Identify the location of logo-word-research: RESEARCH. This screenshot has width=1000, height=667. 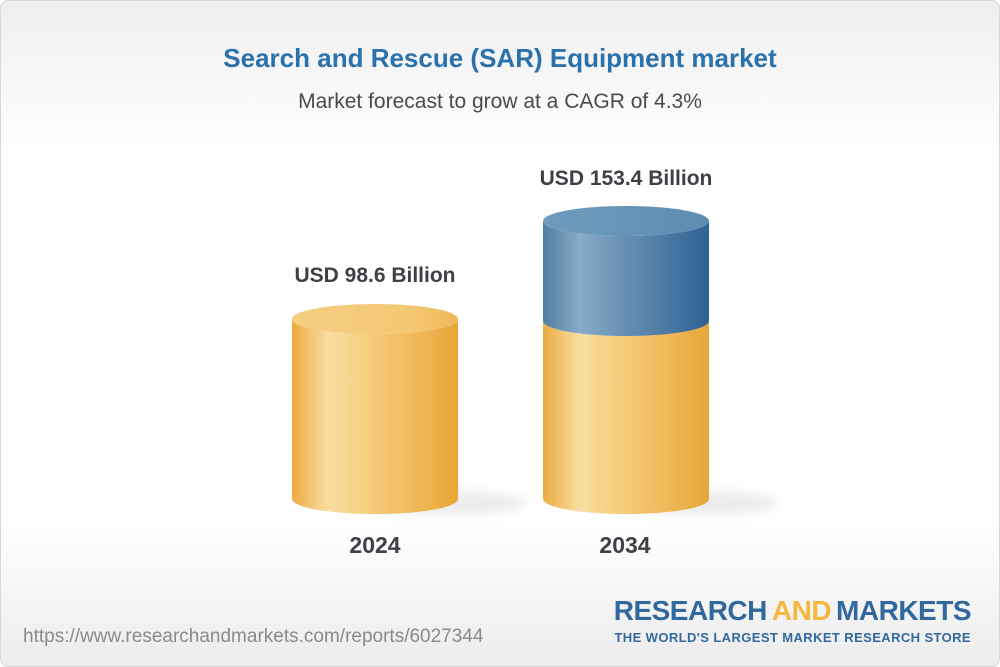
(690, 610).